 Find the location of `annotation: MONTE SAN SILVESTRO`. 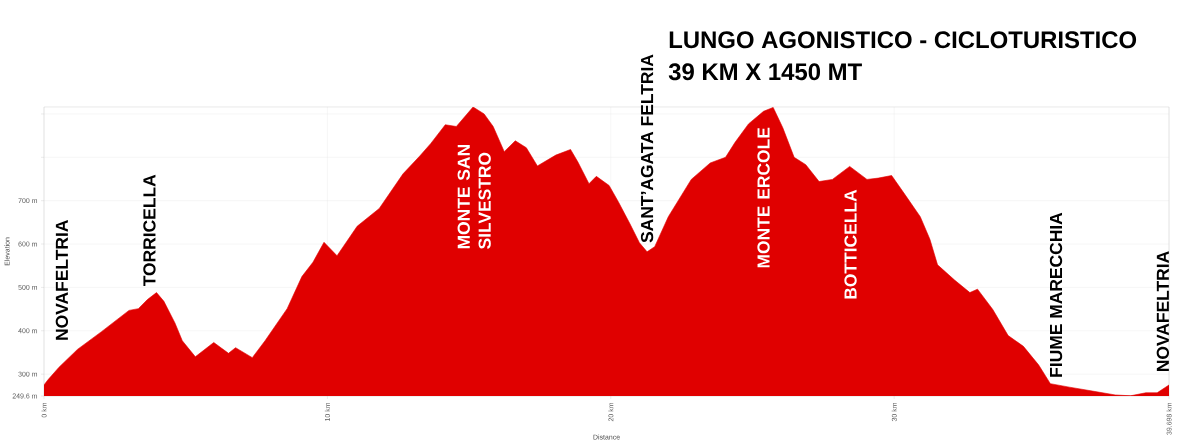

annotation: MONTE SAN SILVESTRO is located at coordinates (474, 197).